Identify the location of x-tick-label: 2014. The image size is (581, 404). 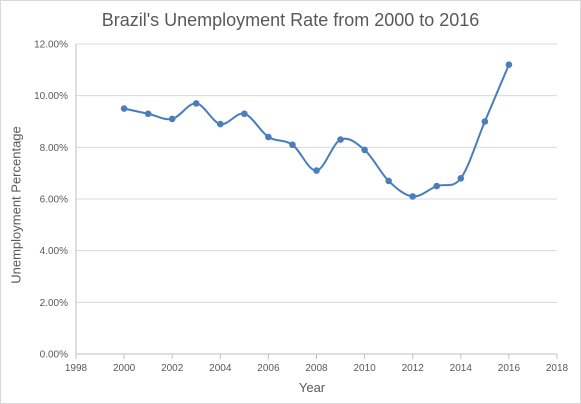
(461, 368).